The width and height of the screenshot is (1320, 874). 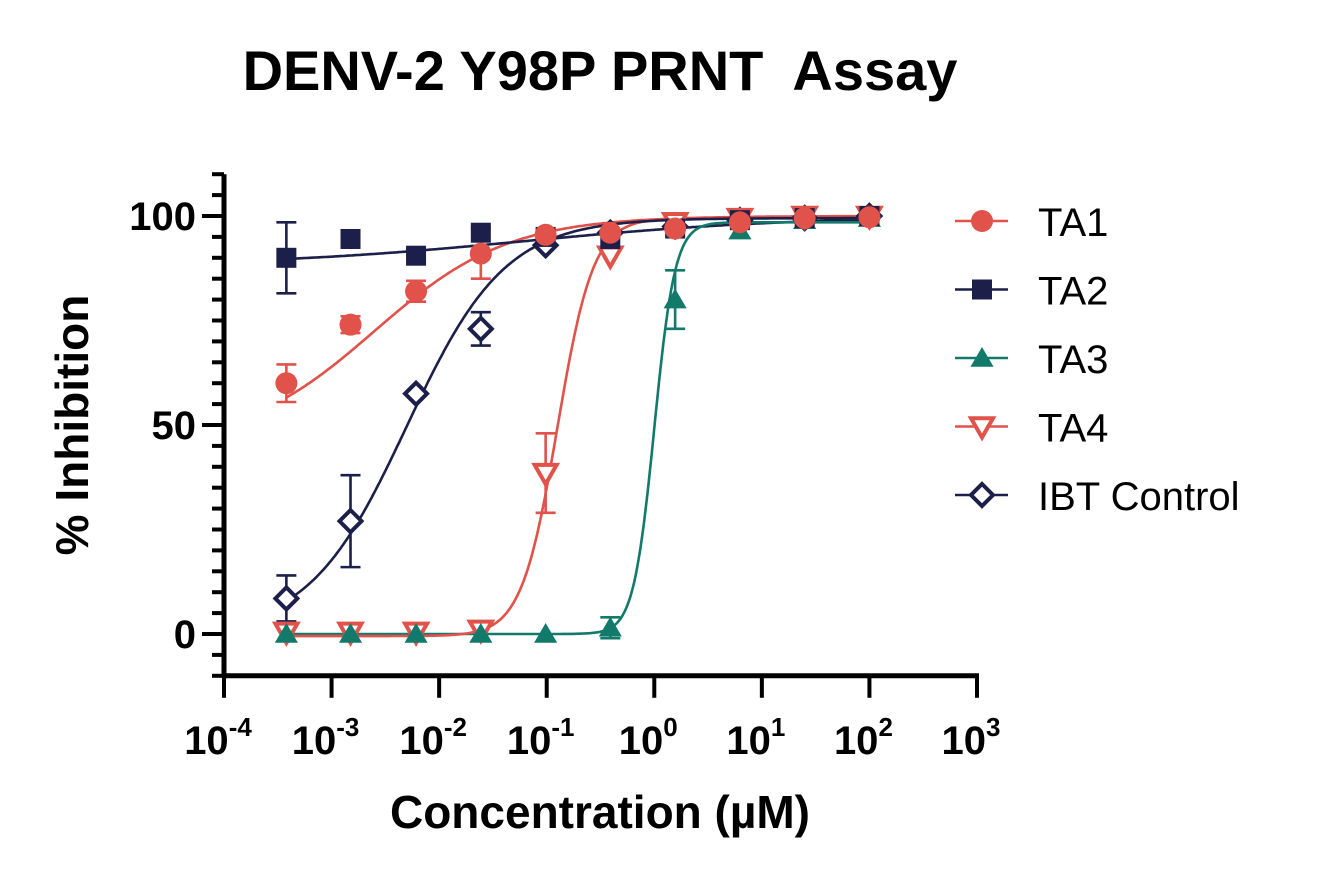 I want to click on legend-item-ta3: TA3, so click(x=1031, y=360).